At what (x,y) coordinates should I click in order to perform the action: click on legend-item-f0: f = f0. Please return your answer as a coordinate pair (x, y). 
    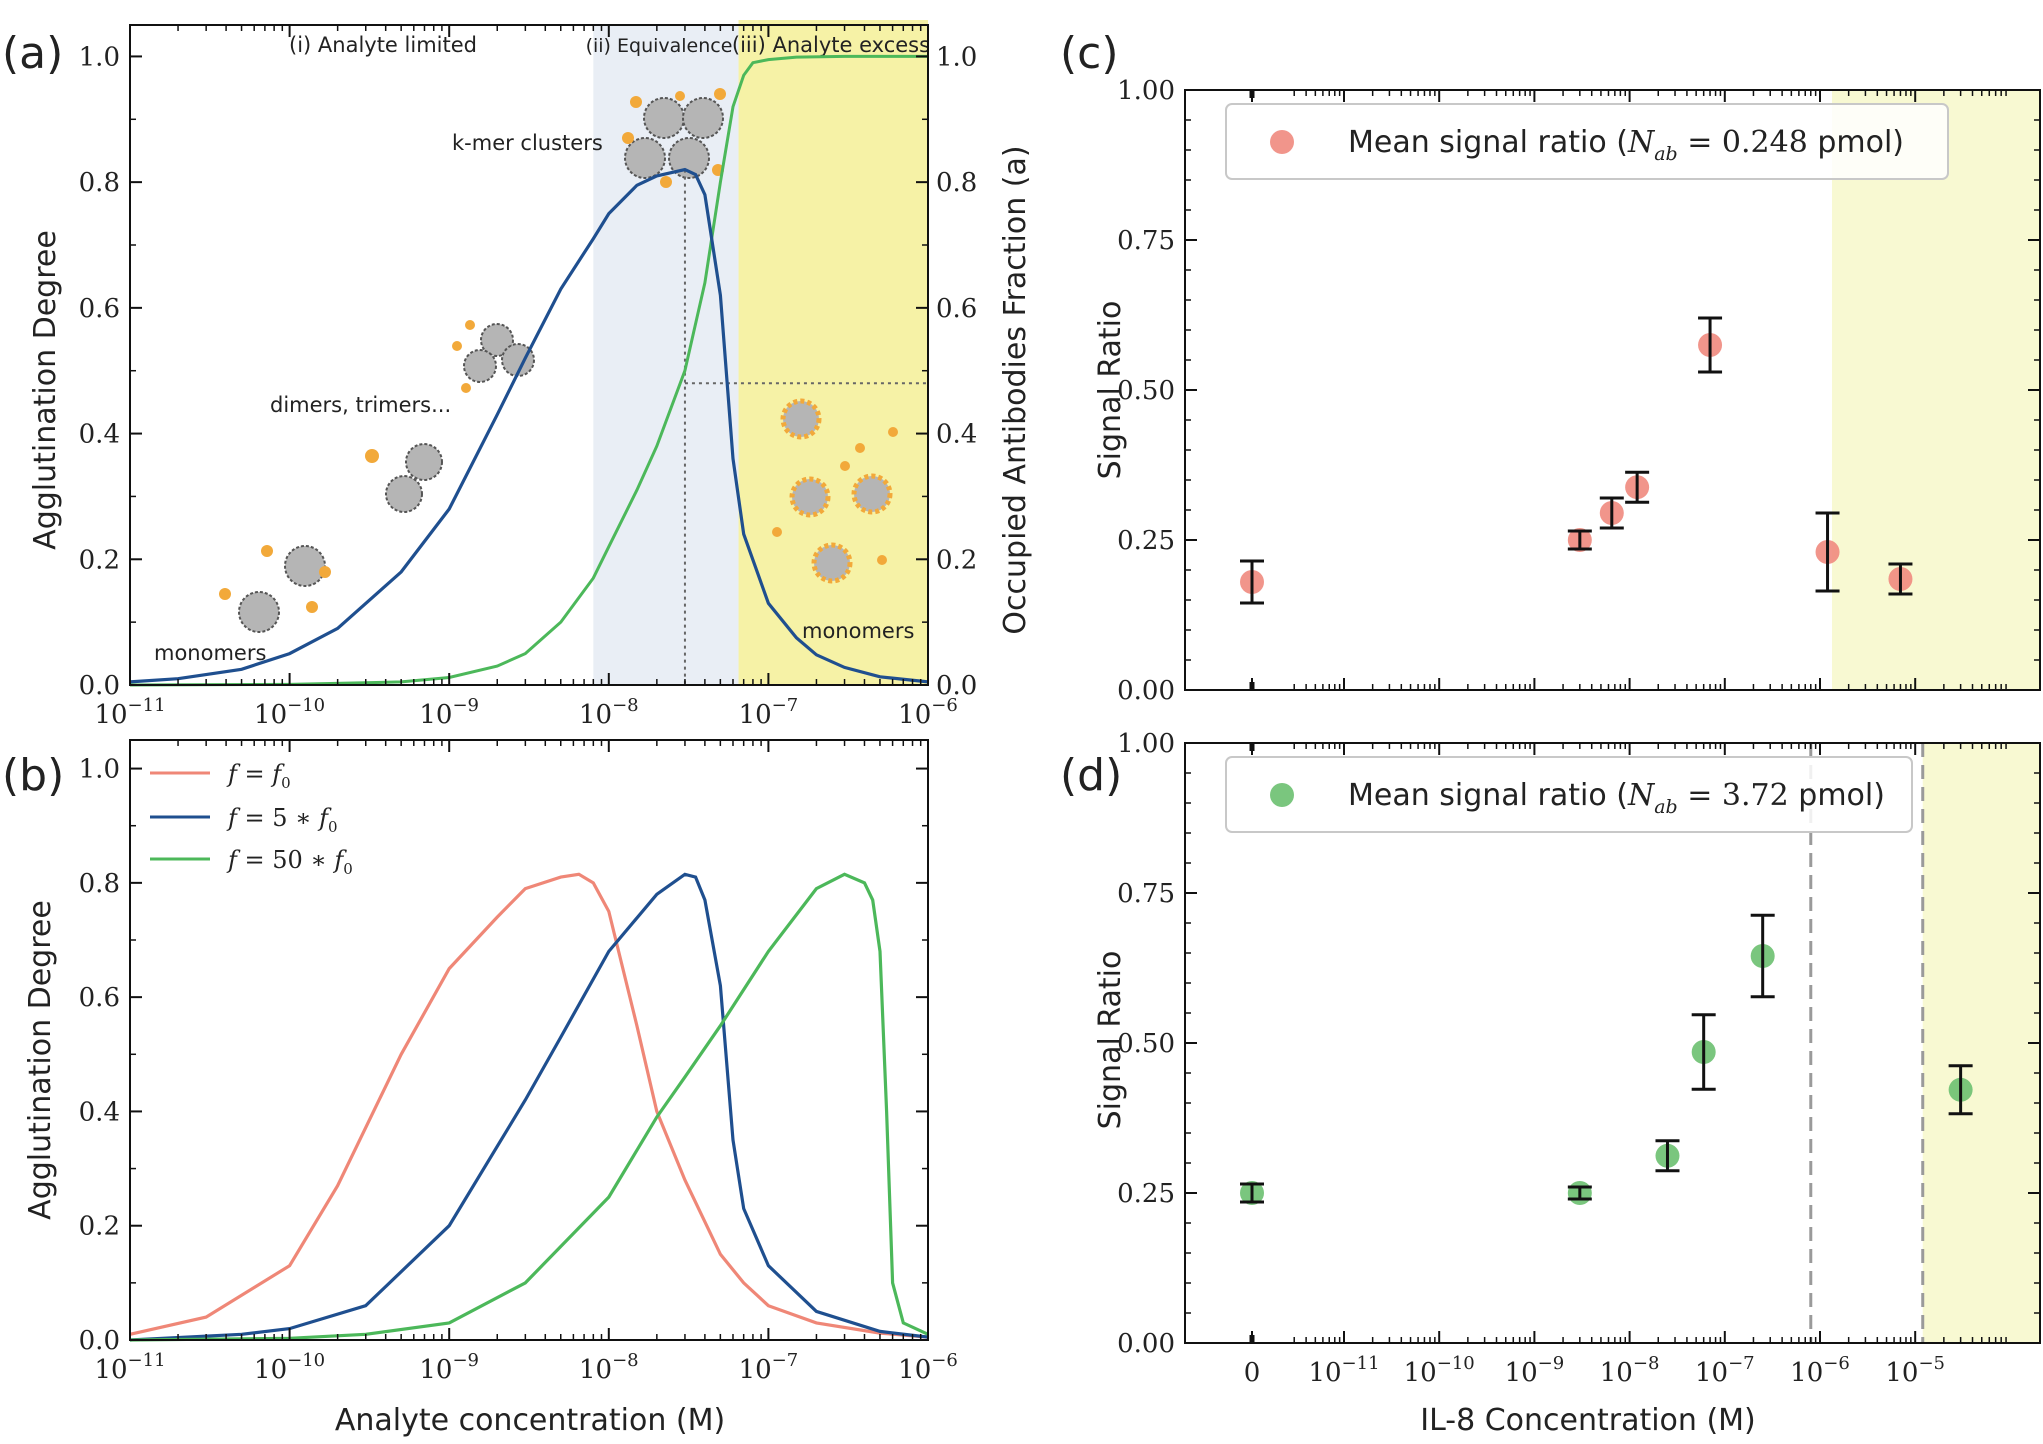
    Looking at the image, I should click on (258, 776).